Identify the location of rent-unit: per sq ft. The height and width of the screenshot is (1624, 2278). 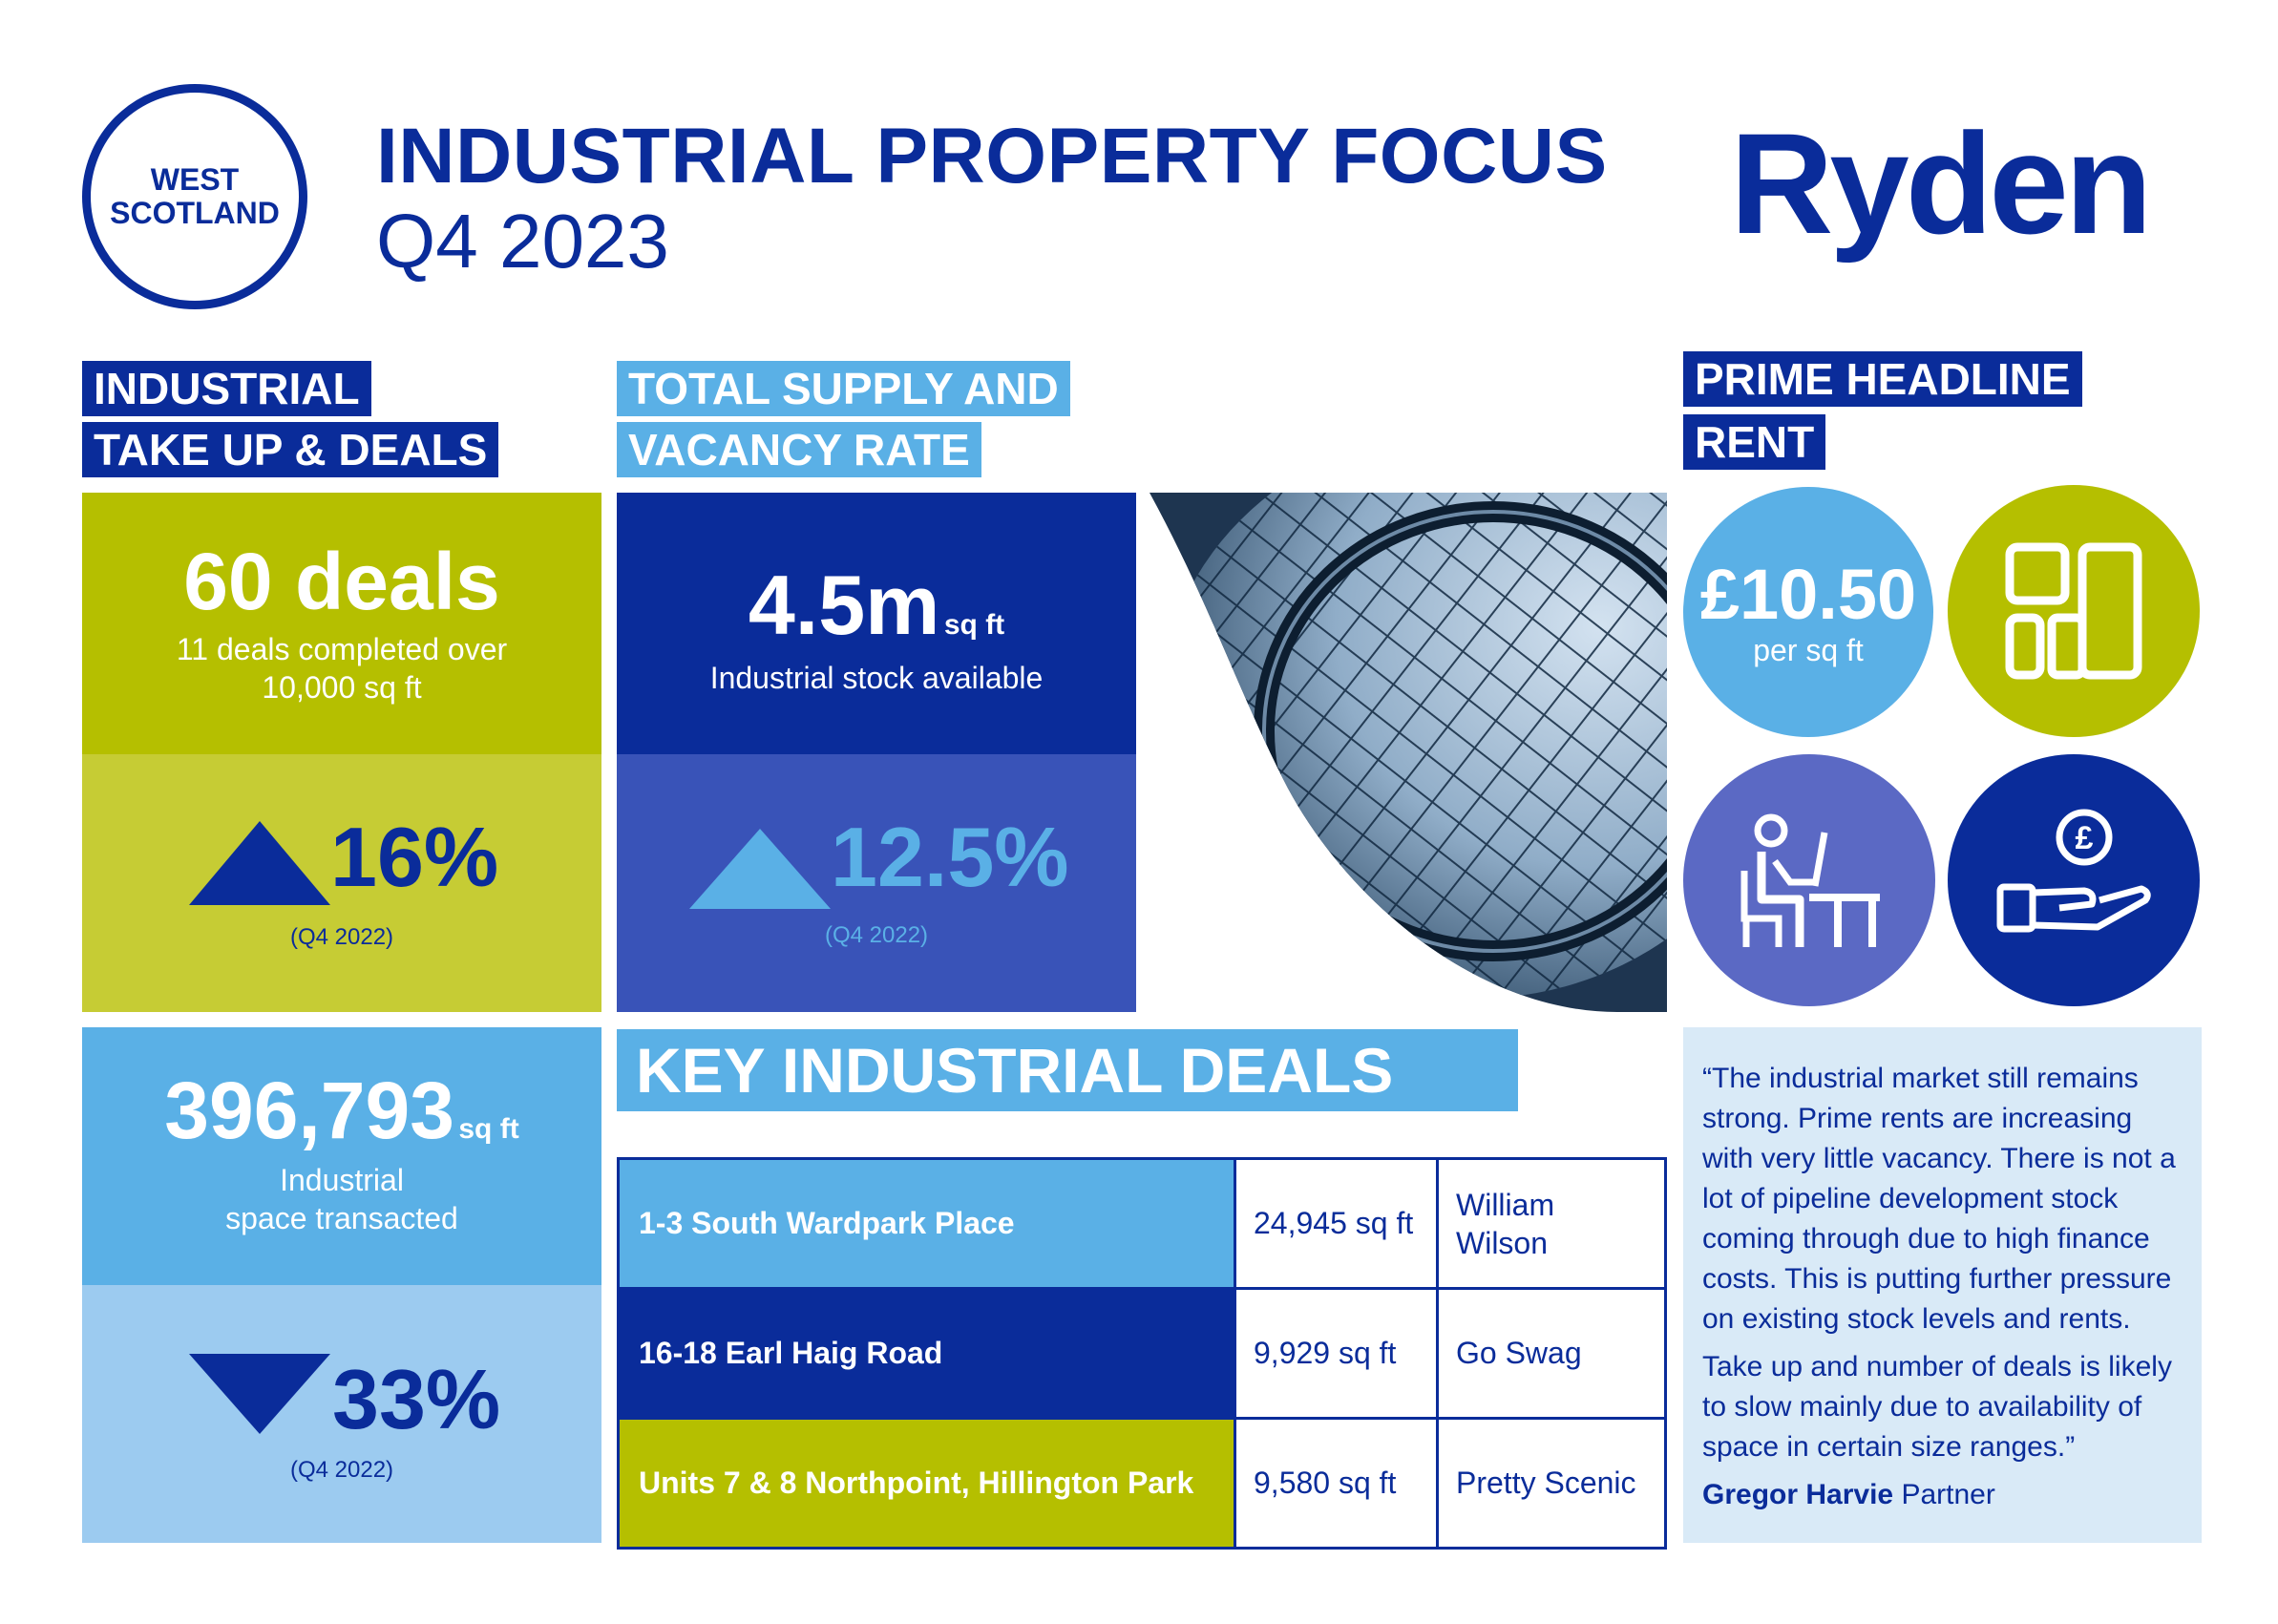
(1808, 650).